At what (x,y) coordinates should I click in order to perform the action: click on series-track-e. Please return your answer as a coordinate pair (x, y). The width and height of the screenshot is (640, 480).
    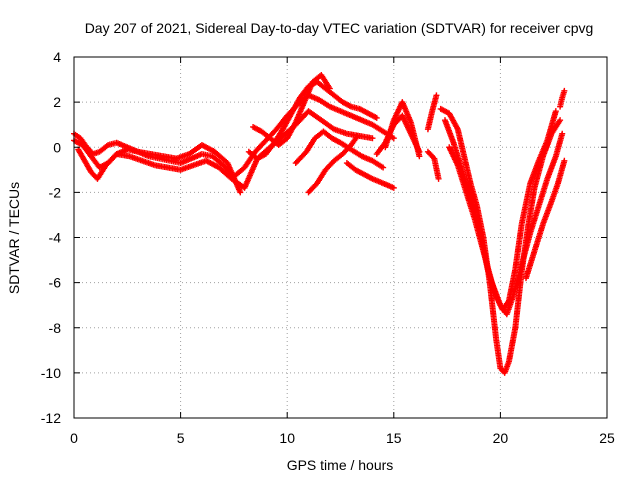
    Looking at the image, I should click on (291, 110).